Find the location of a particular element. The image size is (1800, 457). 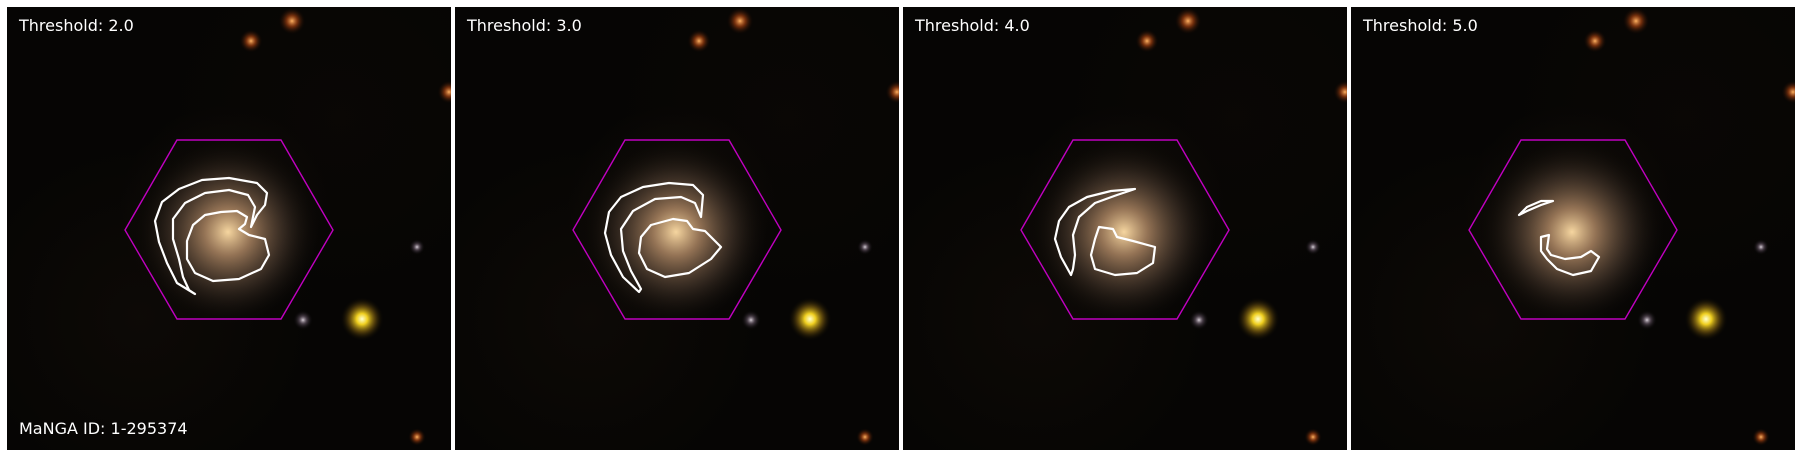

manga-id-label: MaNGA ID: 1-295374 is located at coordinates (103, 428).